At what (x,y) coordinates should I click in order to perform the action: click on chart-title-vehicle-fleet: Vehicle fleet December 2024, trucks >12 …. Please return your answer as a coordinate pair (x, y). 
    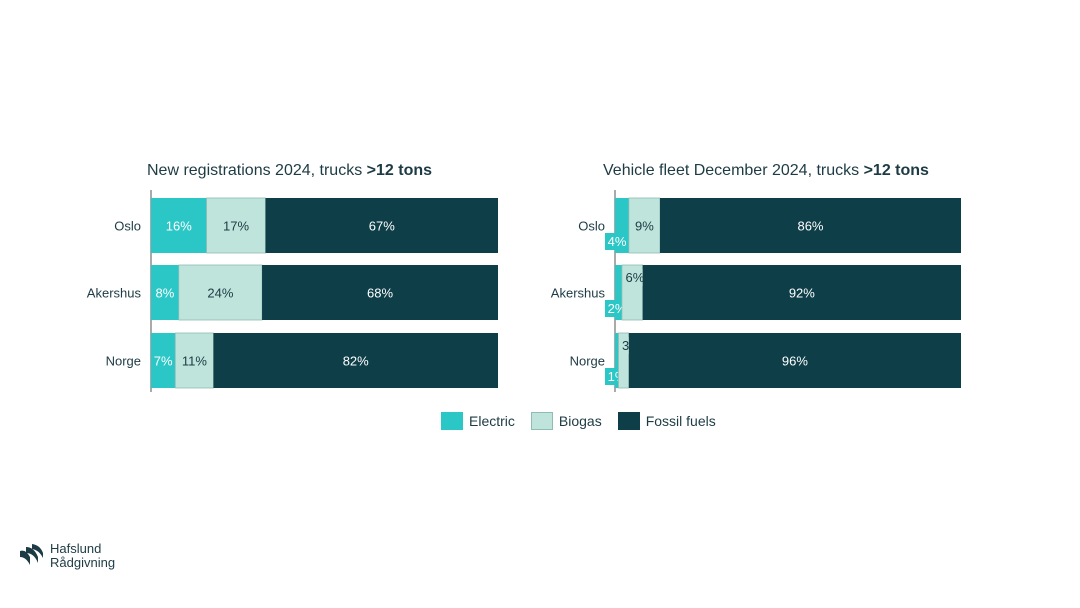
    Looking at the image, I should click on (766, 170).